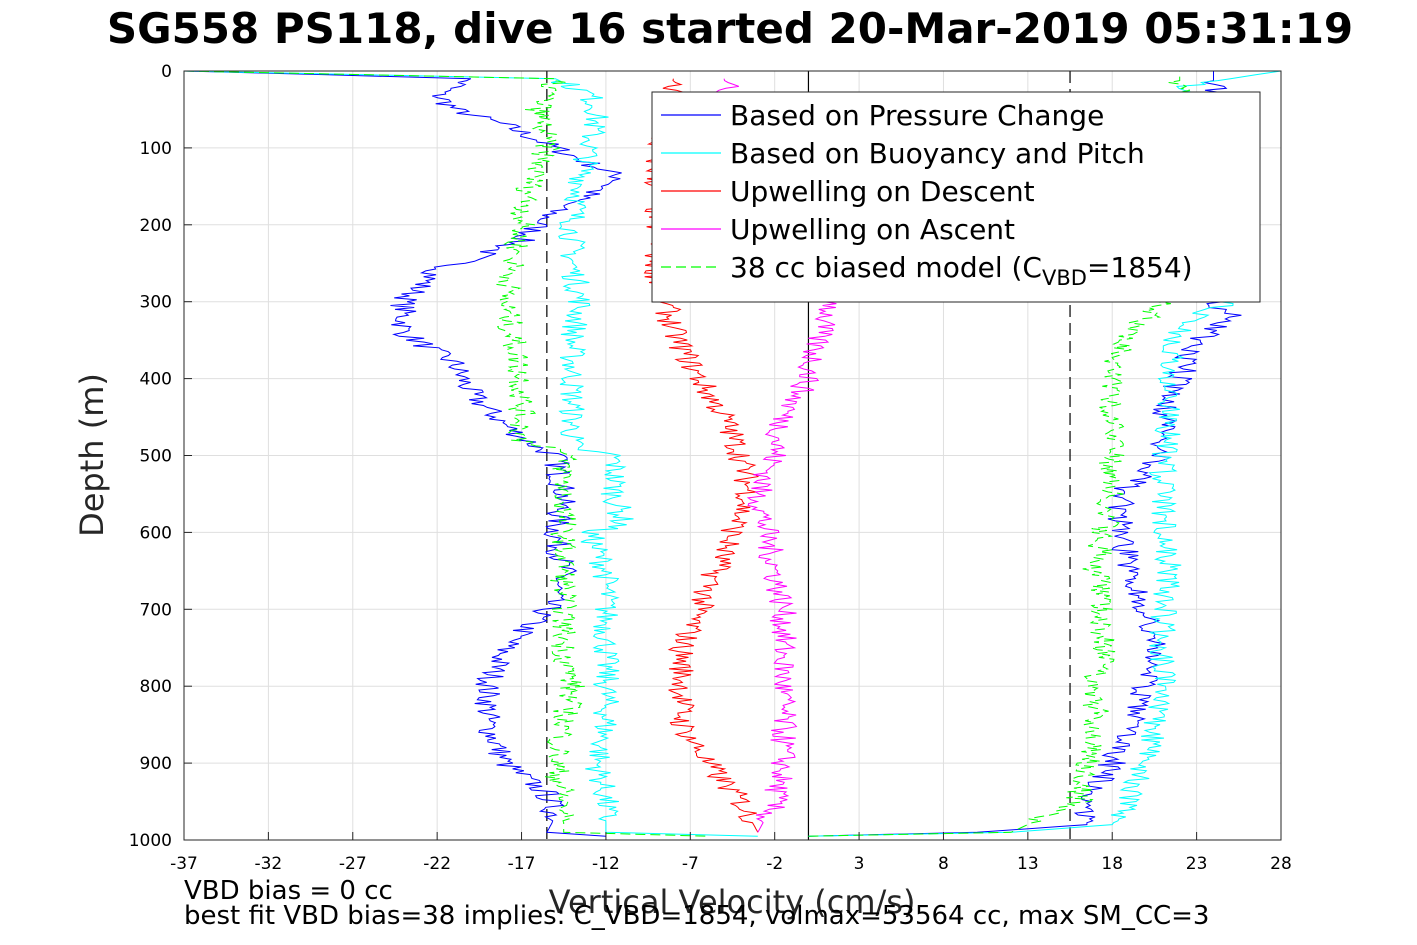 Image resolution: width=1417 pixels, height=945 pixels. Describe the element at coordinates (166, 72) in the screenshot. I see `y-tick-label: 0` at that location.